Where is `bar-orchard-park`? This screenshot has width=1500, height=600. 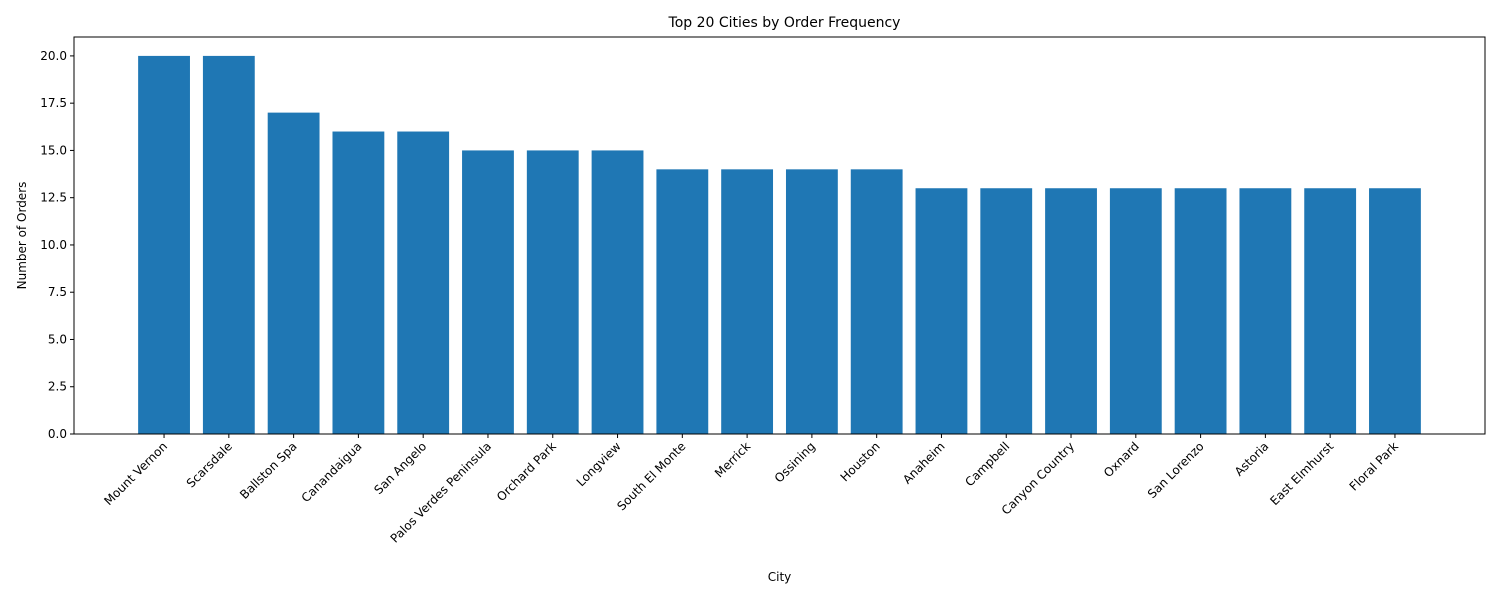
bar-orchard-park is located at coordinates (552, 292).